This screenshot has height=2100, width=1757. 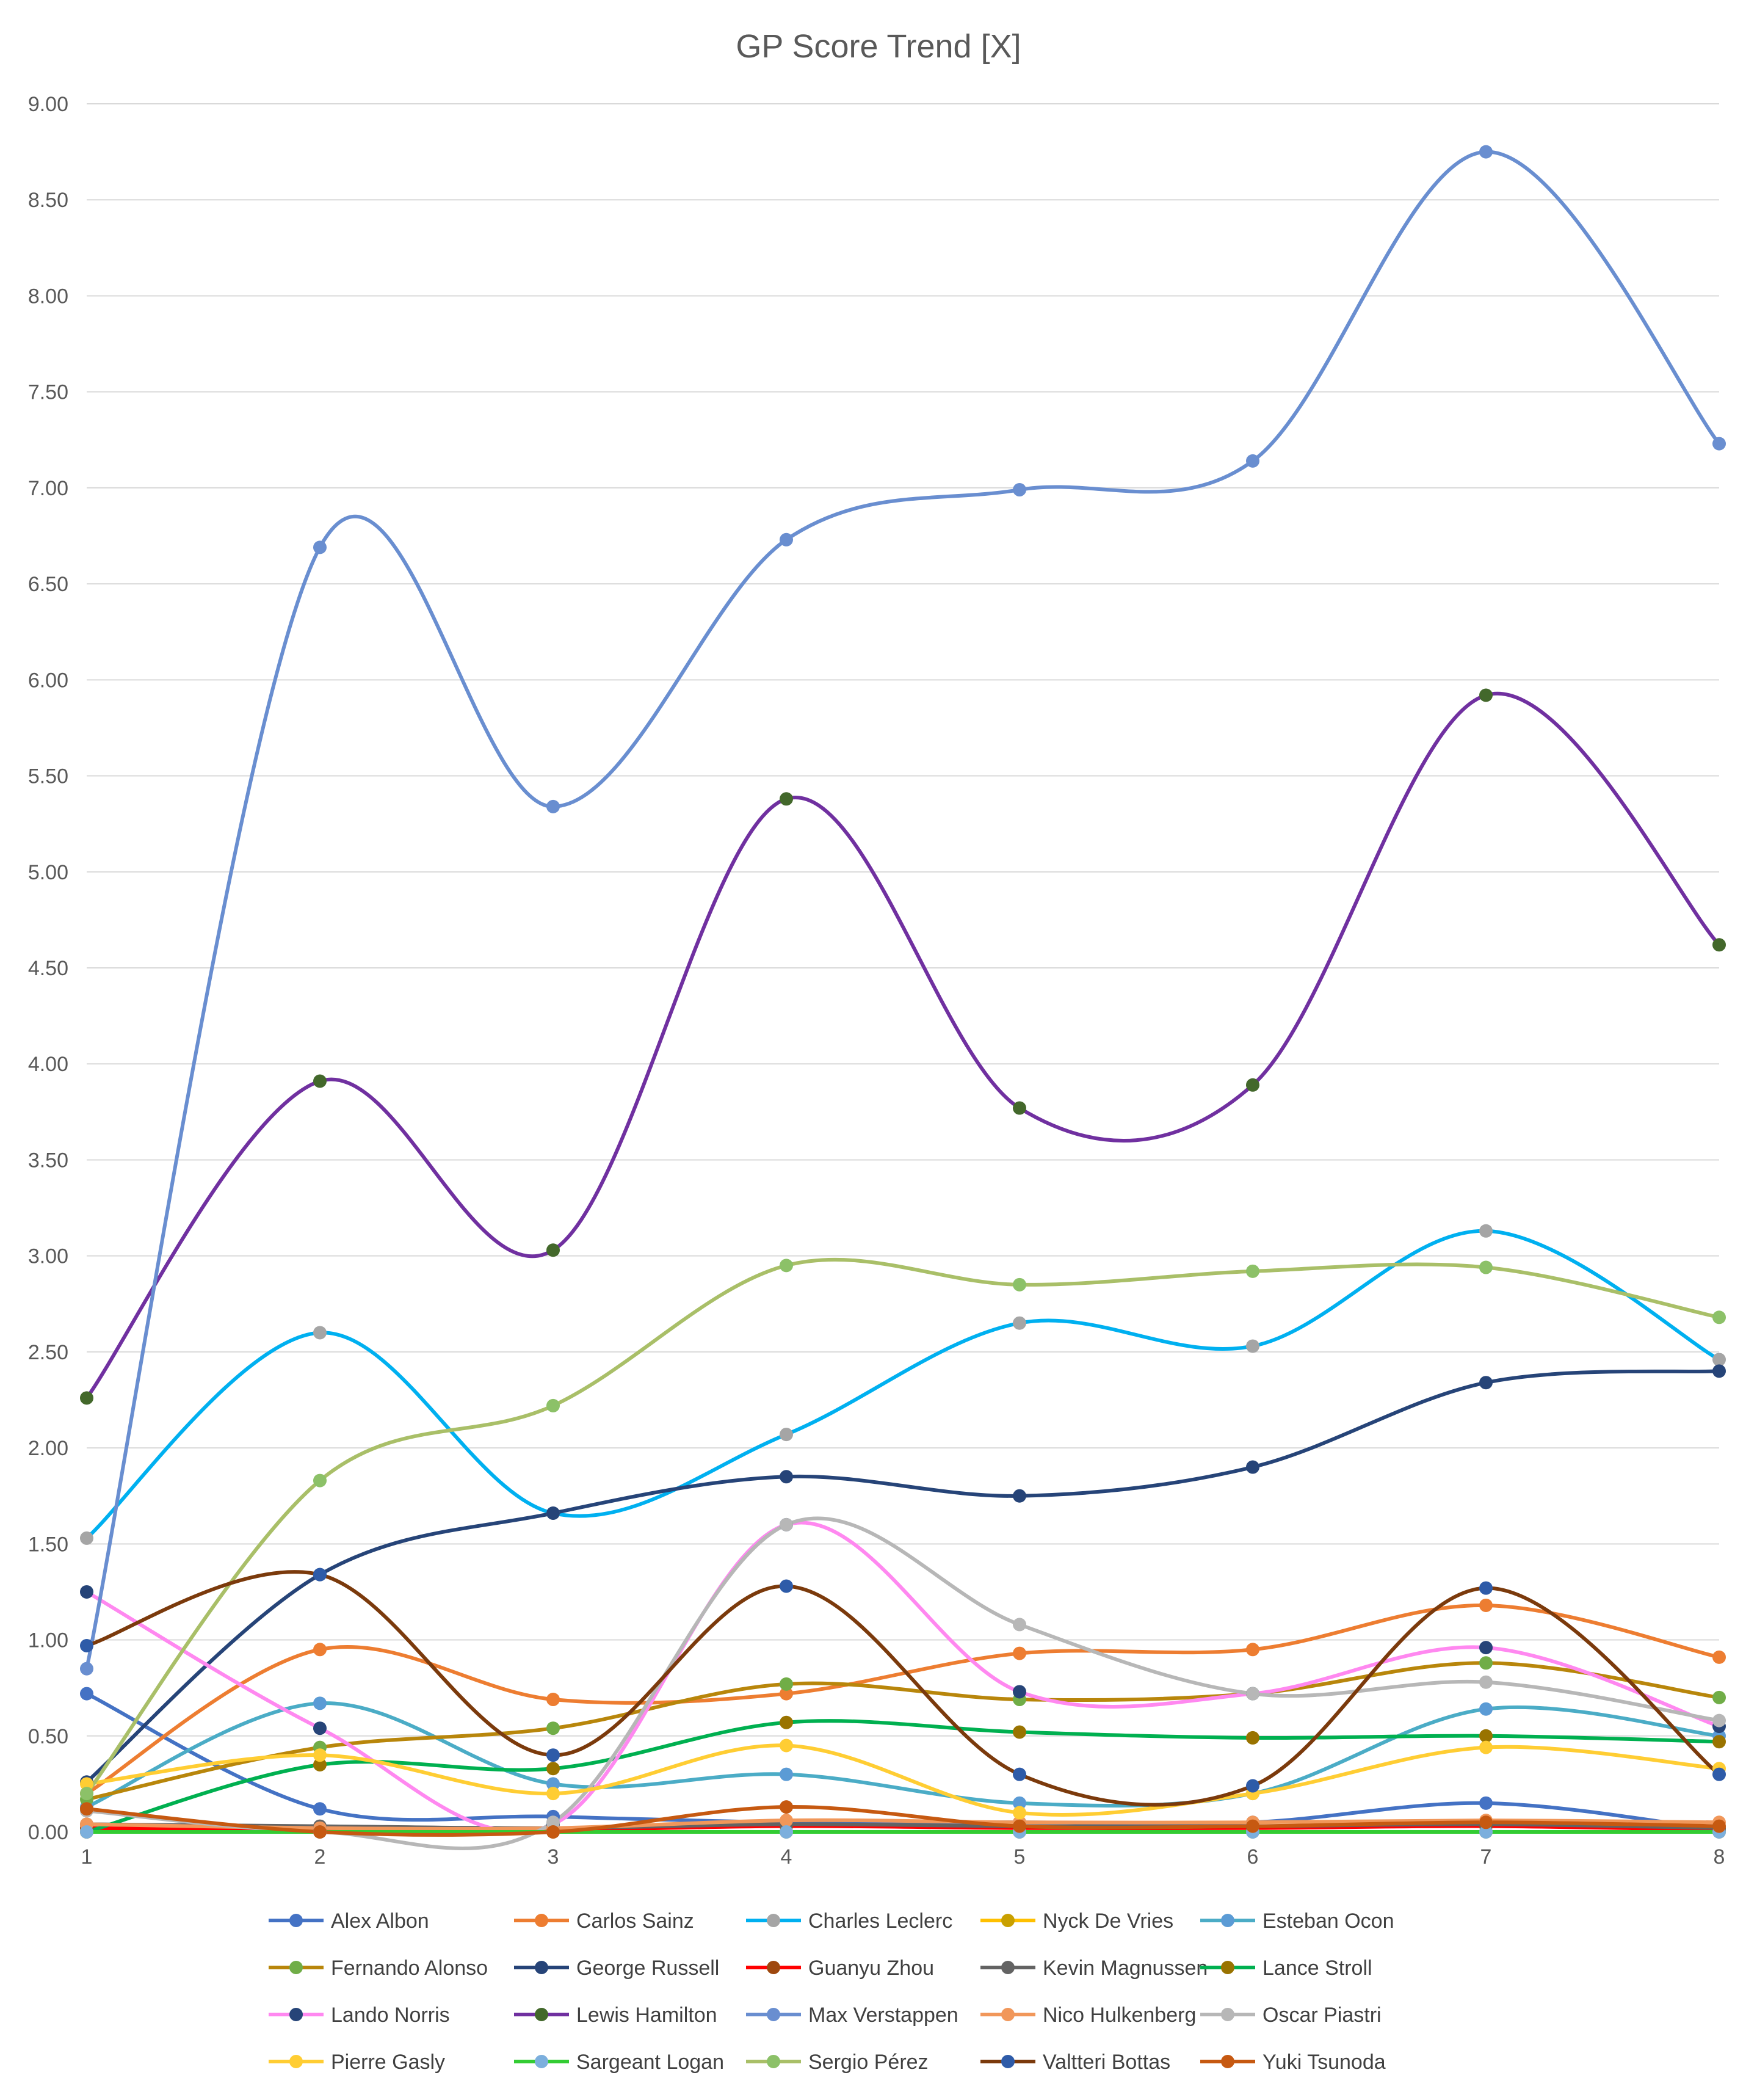 I want to click on legend-label: Fernando Alonso, so click(x=409, y=1968).